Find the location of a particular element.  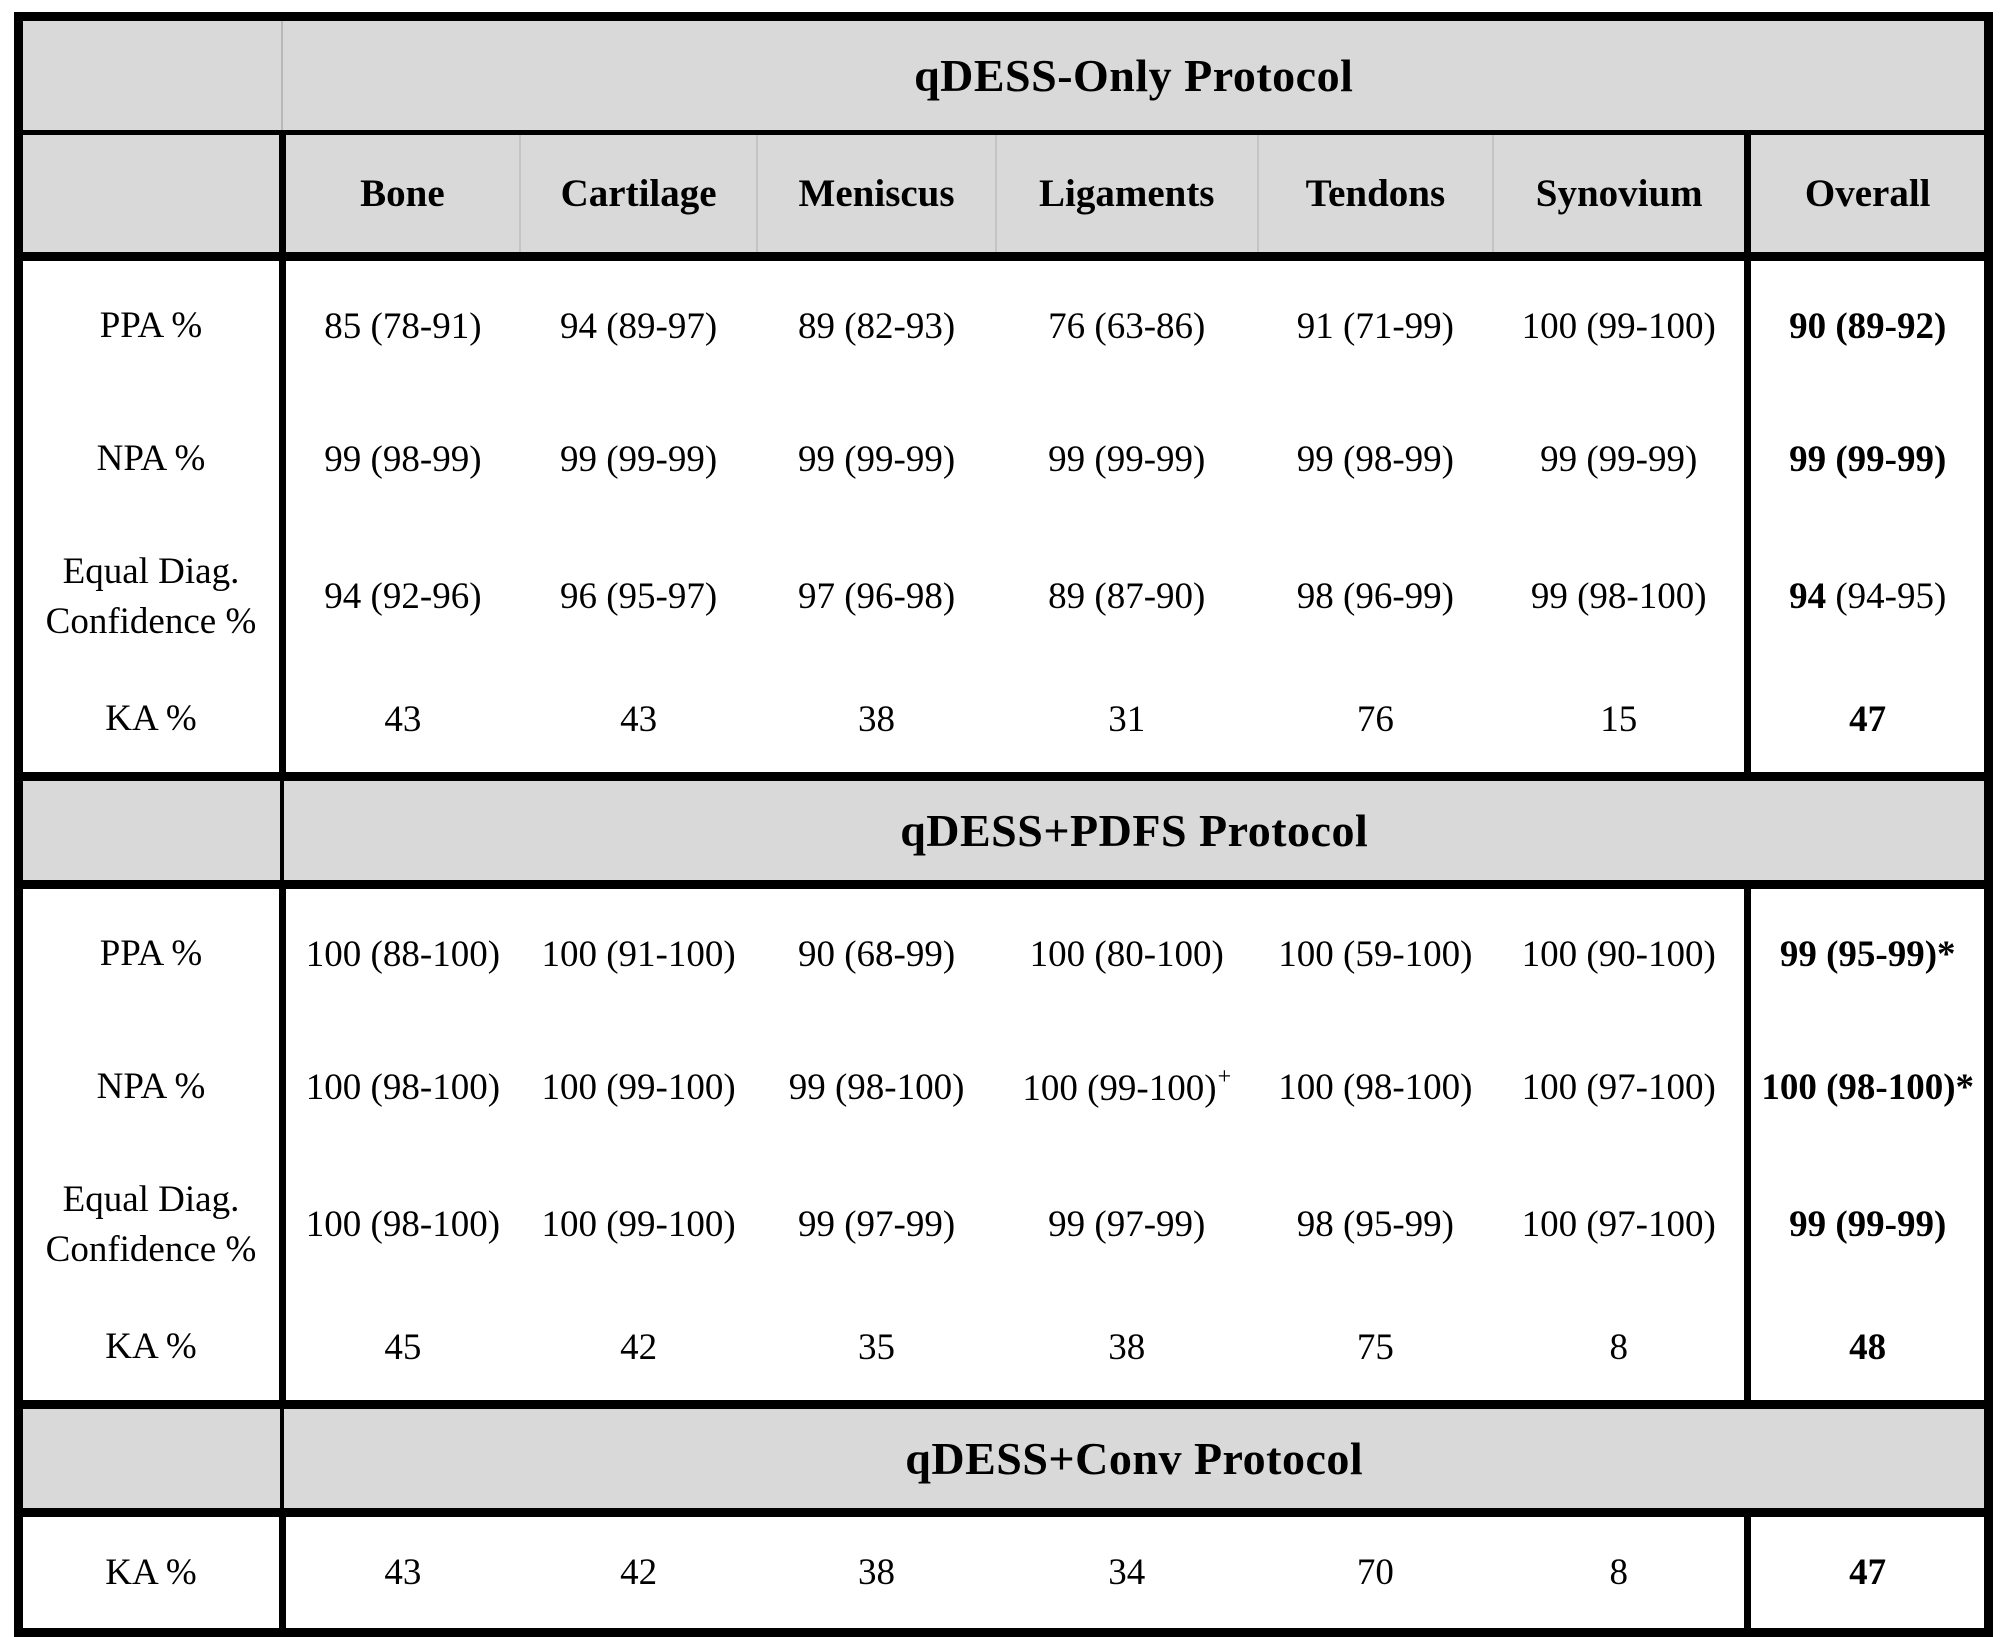

row-label: KA % is located at coordinates (152, 723).